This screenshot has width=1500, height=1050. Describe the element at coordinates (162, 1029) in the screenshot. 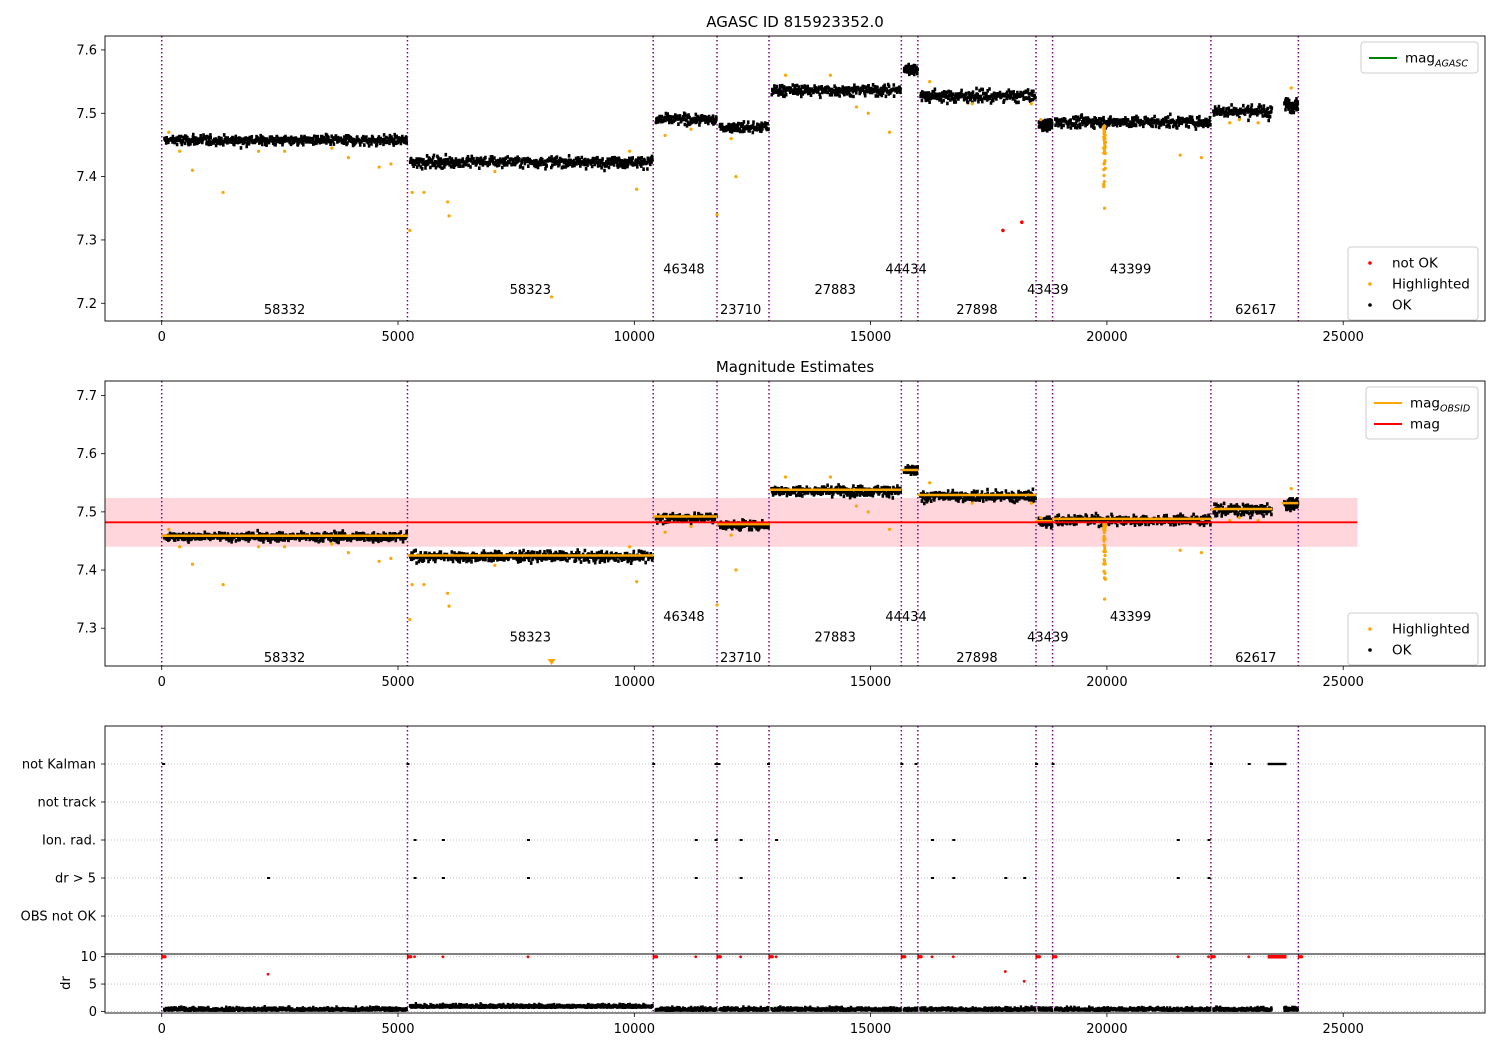

I see `p4-xtick-label: 0` at that location.